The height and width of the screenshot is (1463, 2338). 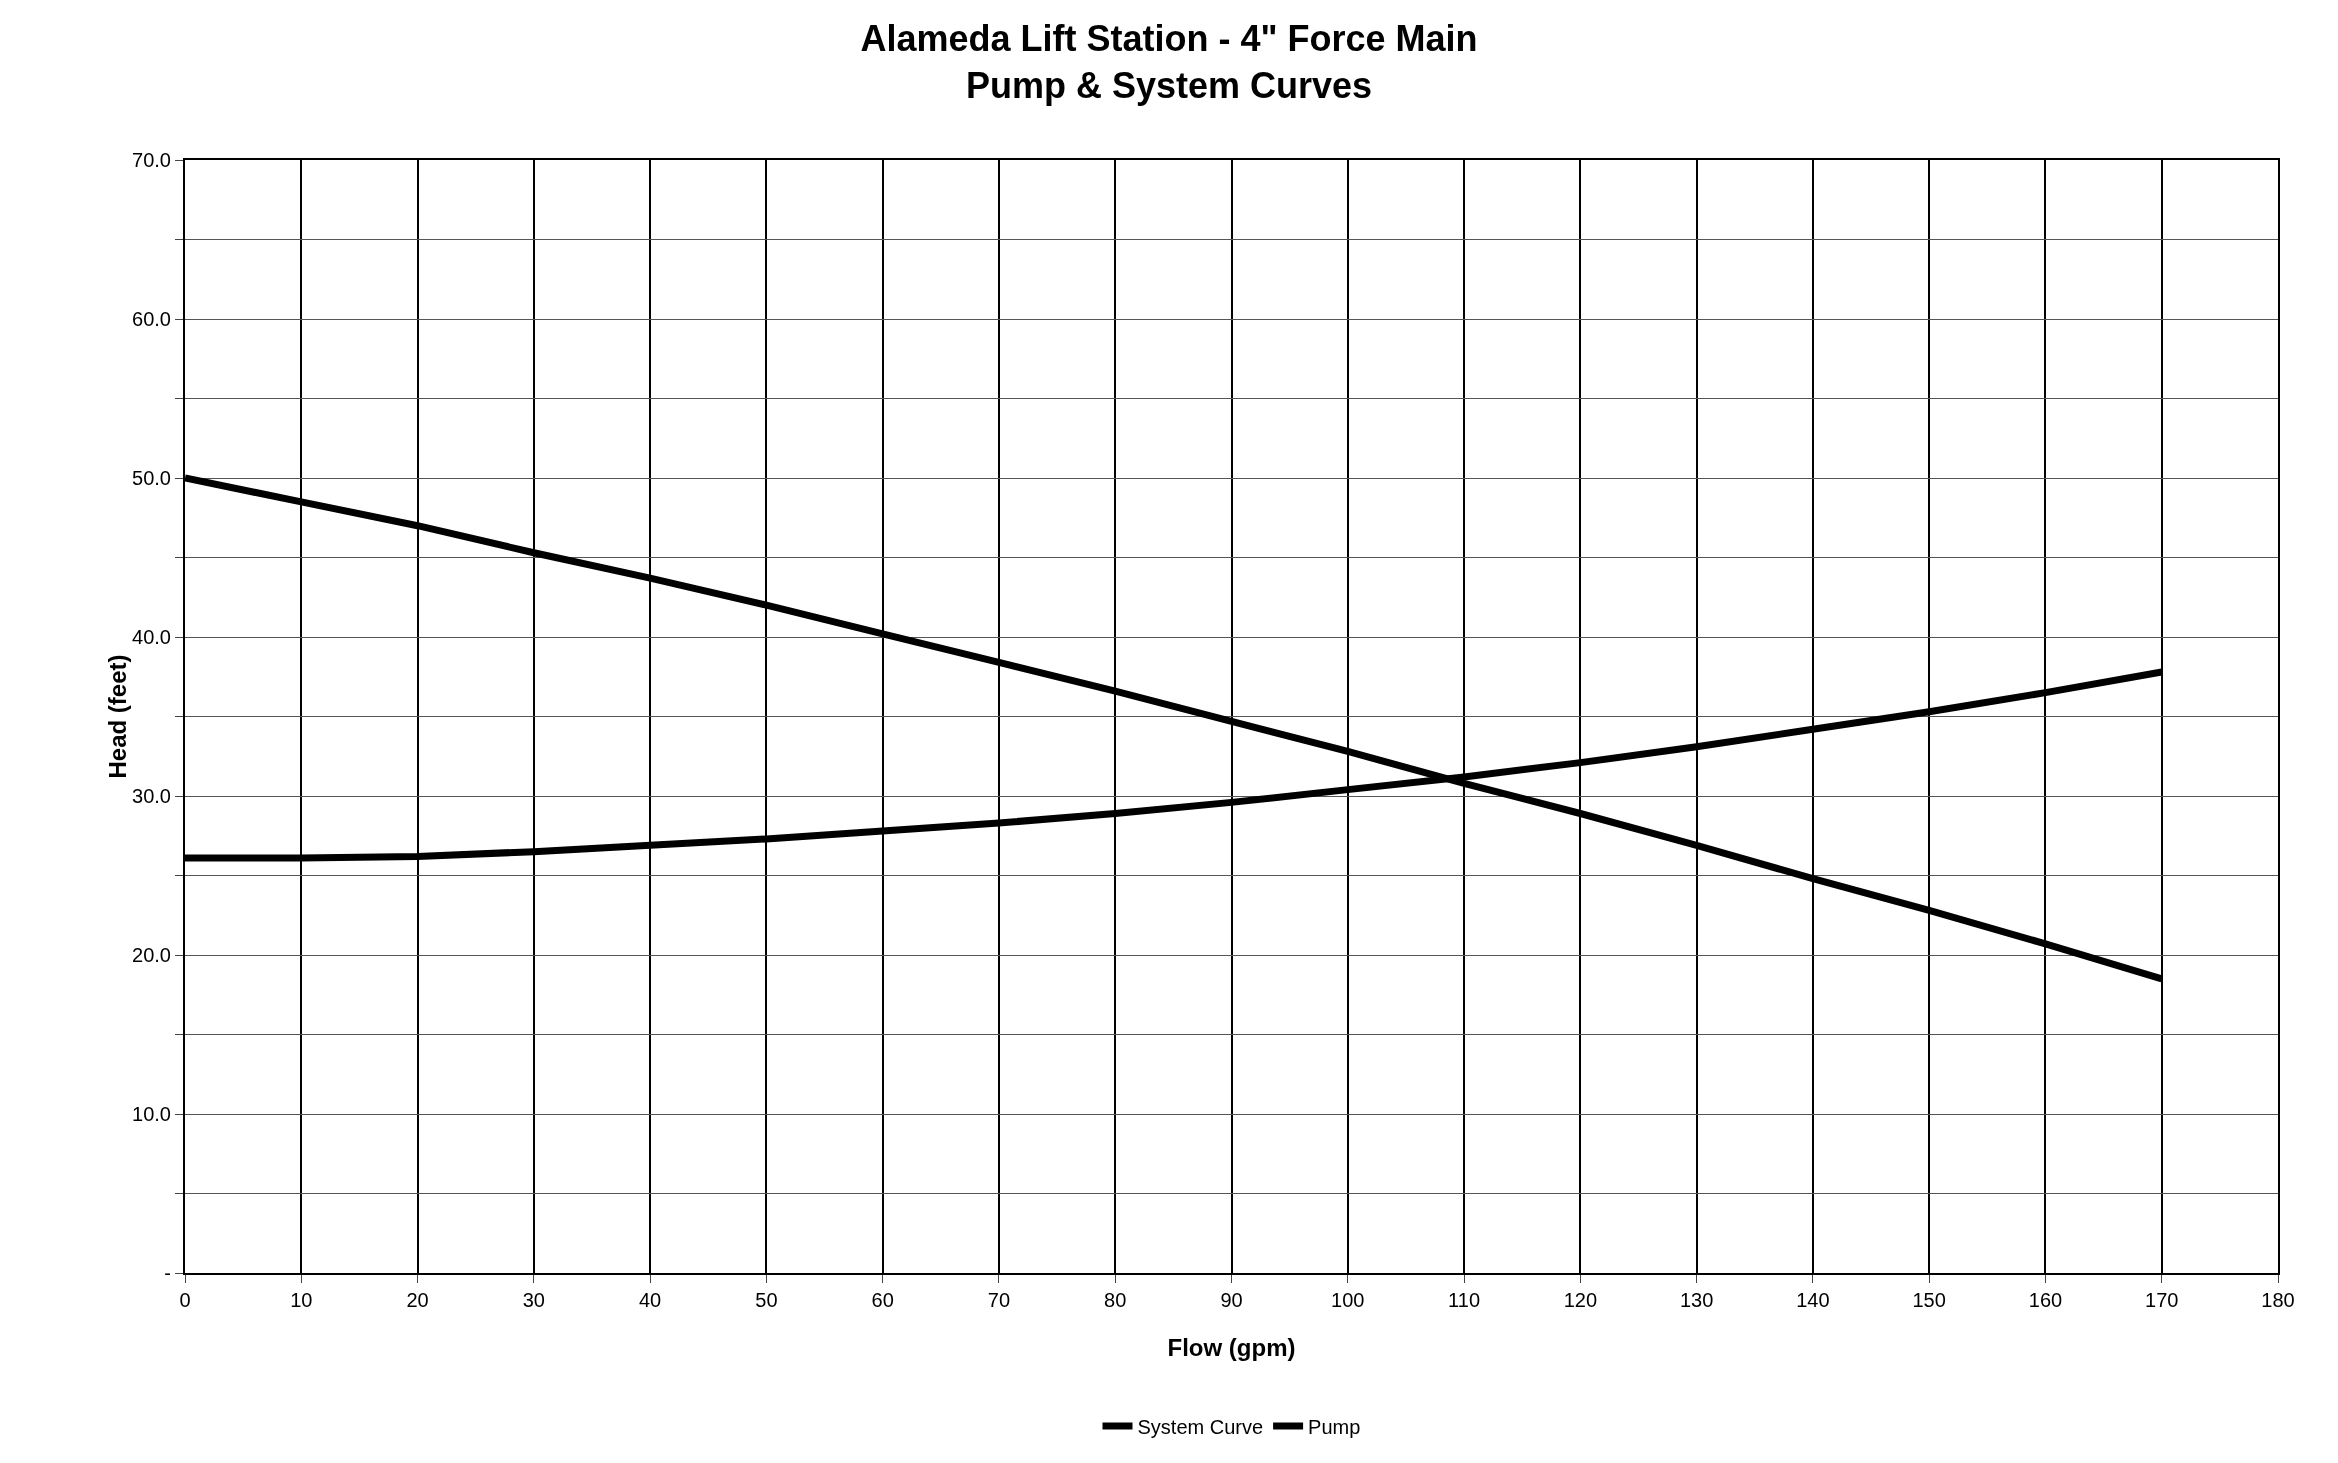 What do you see at coordinates (1115, 1300) in the screenshot?
I see `x-tick-label: 80` at bounding box center [1115, 1300].